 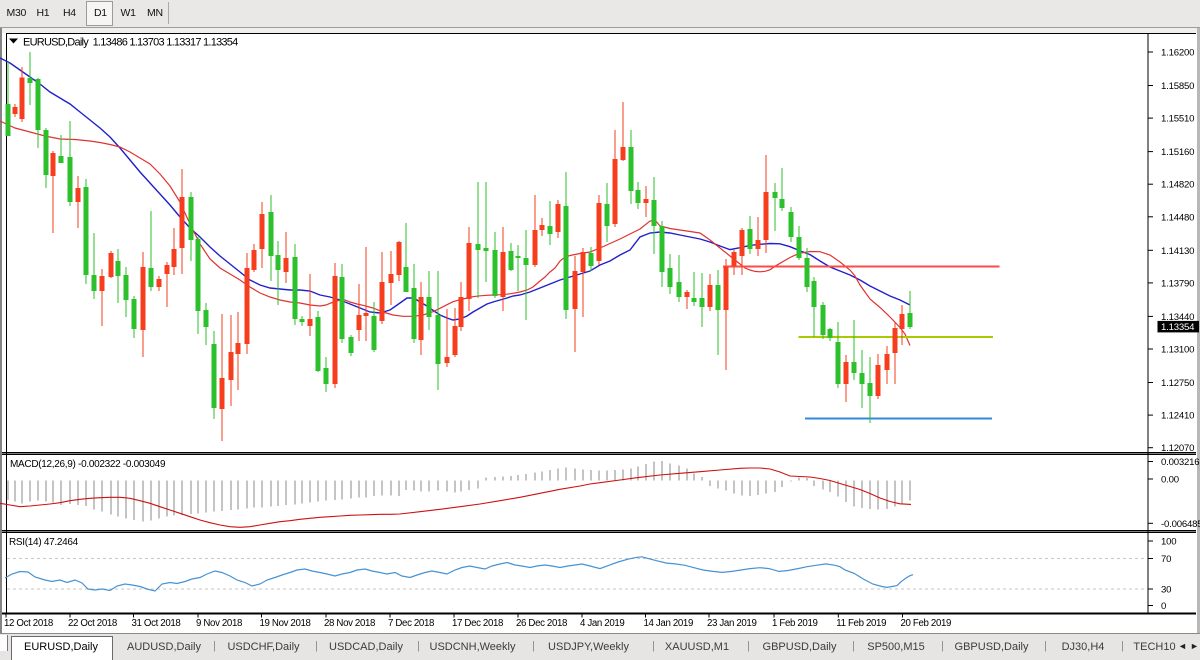 I want to click on svg-text: 23 Jan 2019, so click(x=731, y=623).